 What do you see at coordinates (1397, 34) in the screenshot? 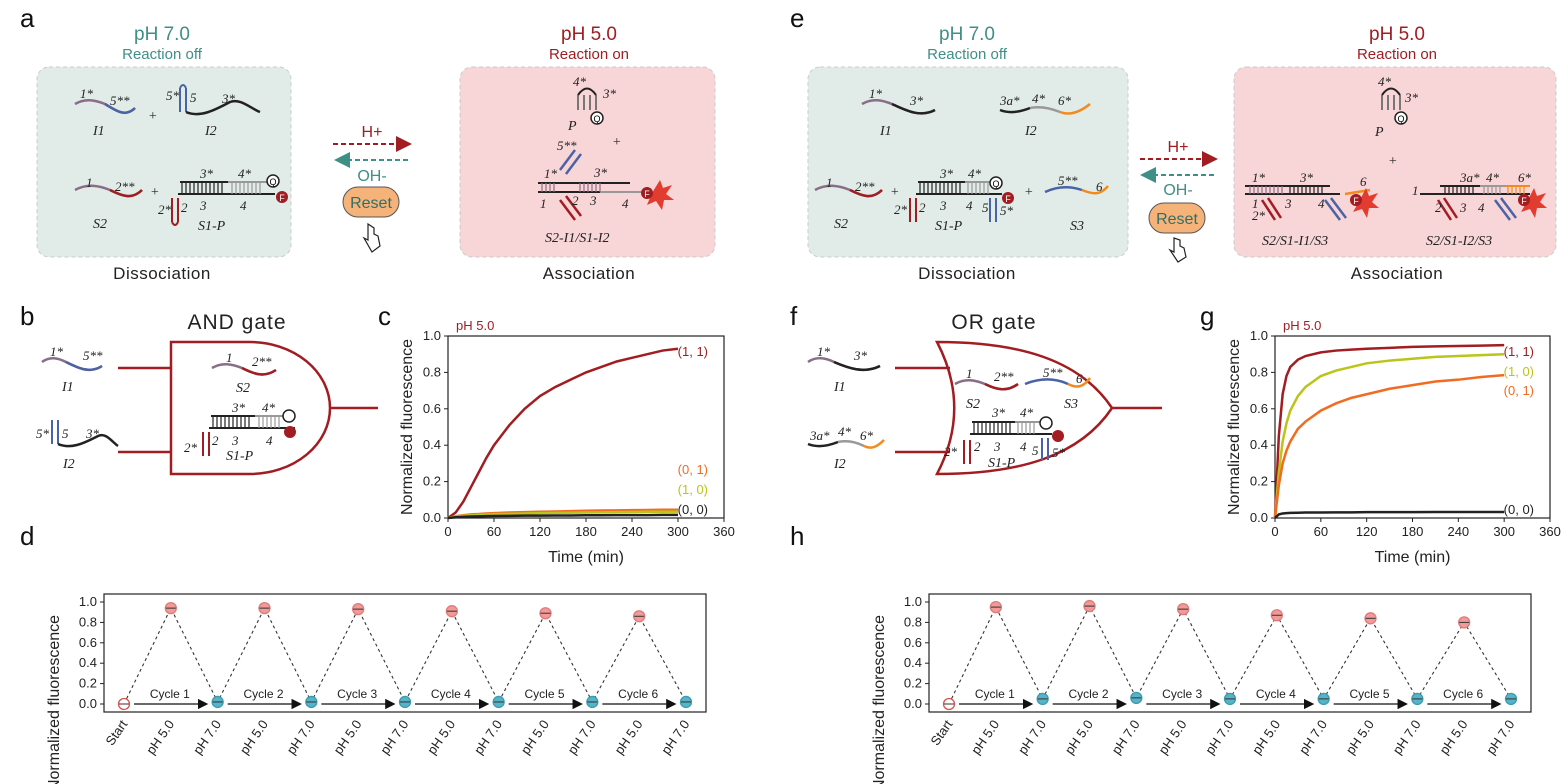
I see `on-ph-label-e: pH 5.0` at bounding box center [1397, 34].